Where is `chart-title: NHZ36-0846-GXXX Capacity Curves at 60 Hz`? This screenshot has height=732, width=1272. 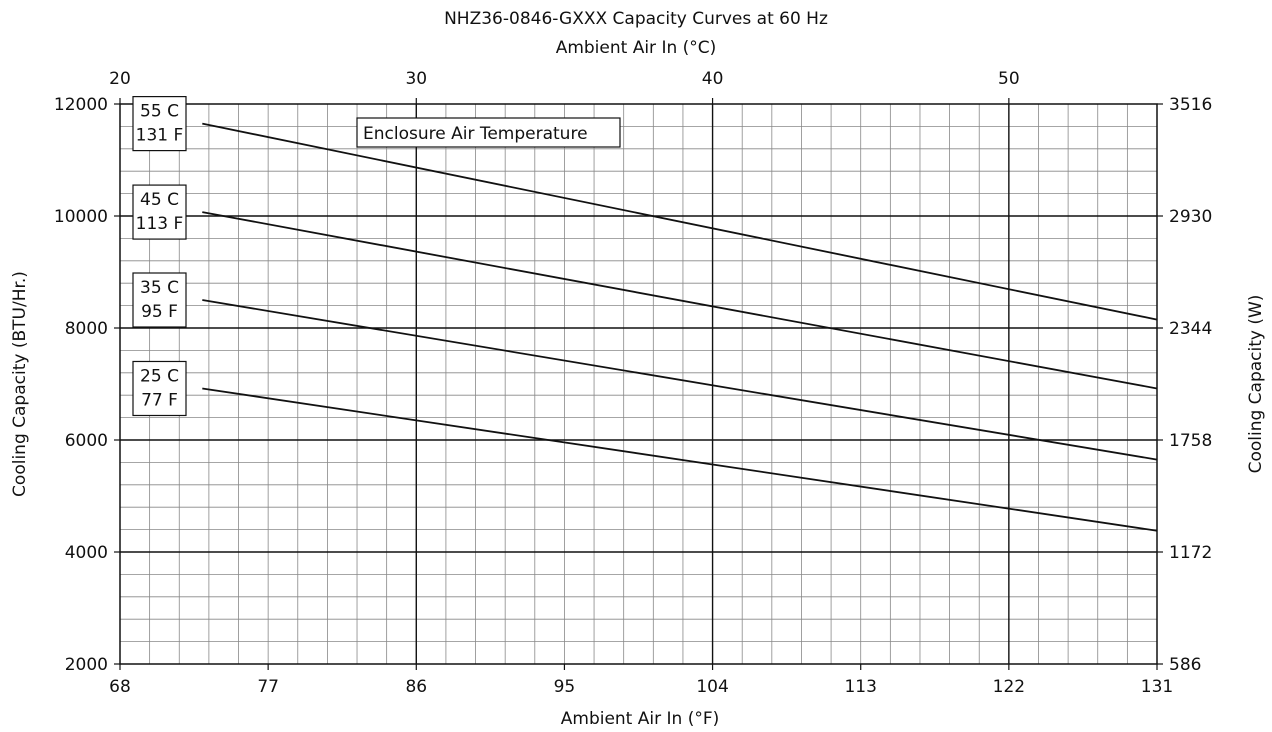
chart-title: NHZ36-0846-GXXX Capacity Curves at 60 Hz is located at coordinates (636, 19).